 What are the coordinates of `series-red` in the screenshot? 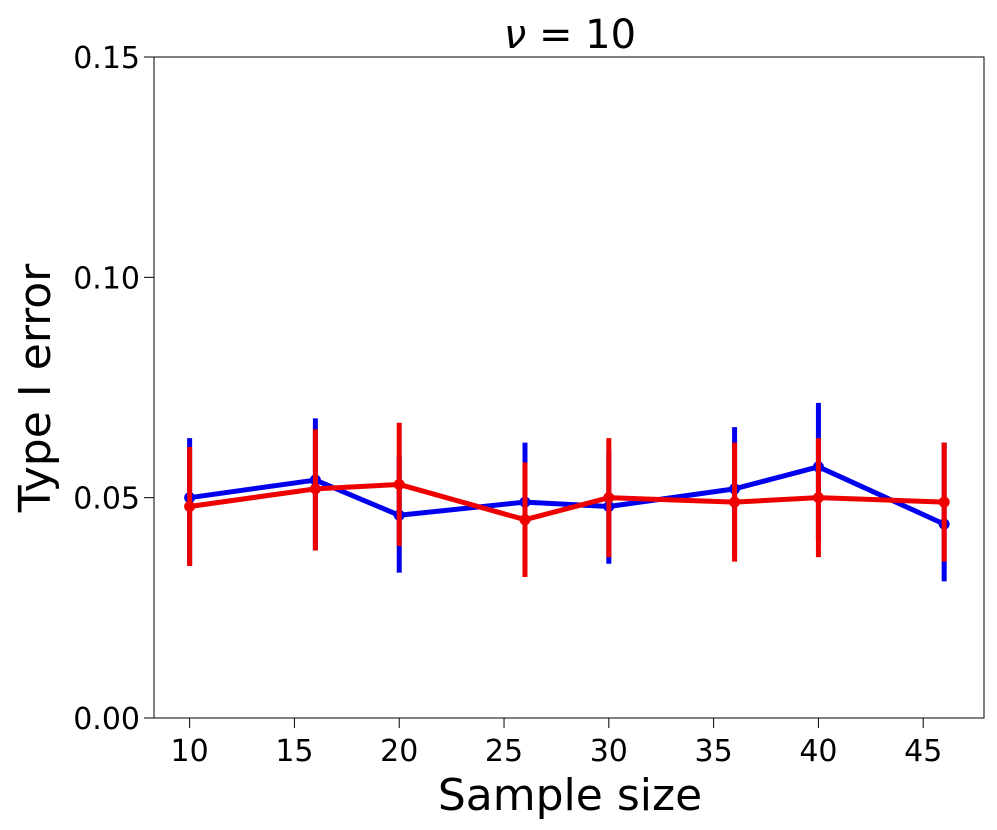 It's located at (567, 499).